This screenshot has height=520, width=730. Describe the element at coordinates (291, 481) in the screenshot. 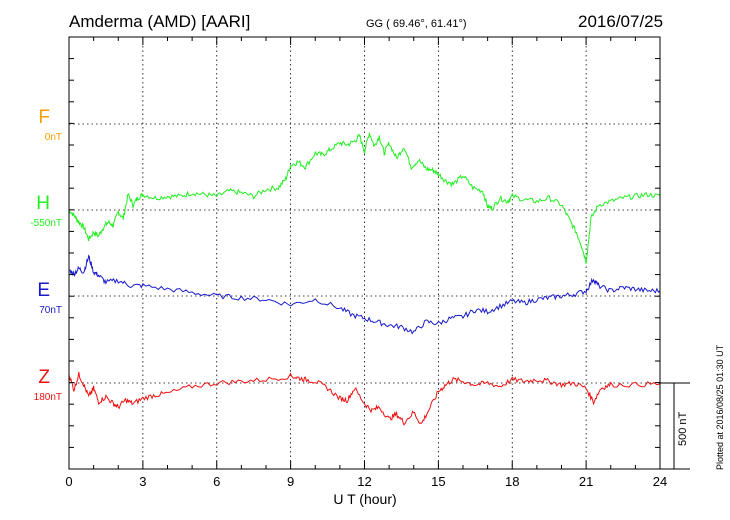

I see `x-tick-label: 9` at that location.